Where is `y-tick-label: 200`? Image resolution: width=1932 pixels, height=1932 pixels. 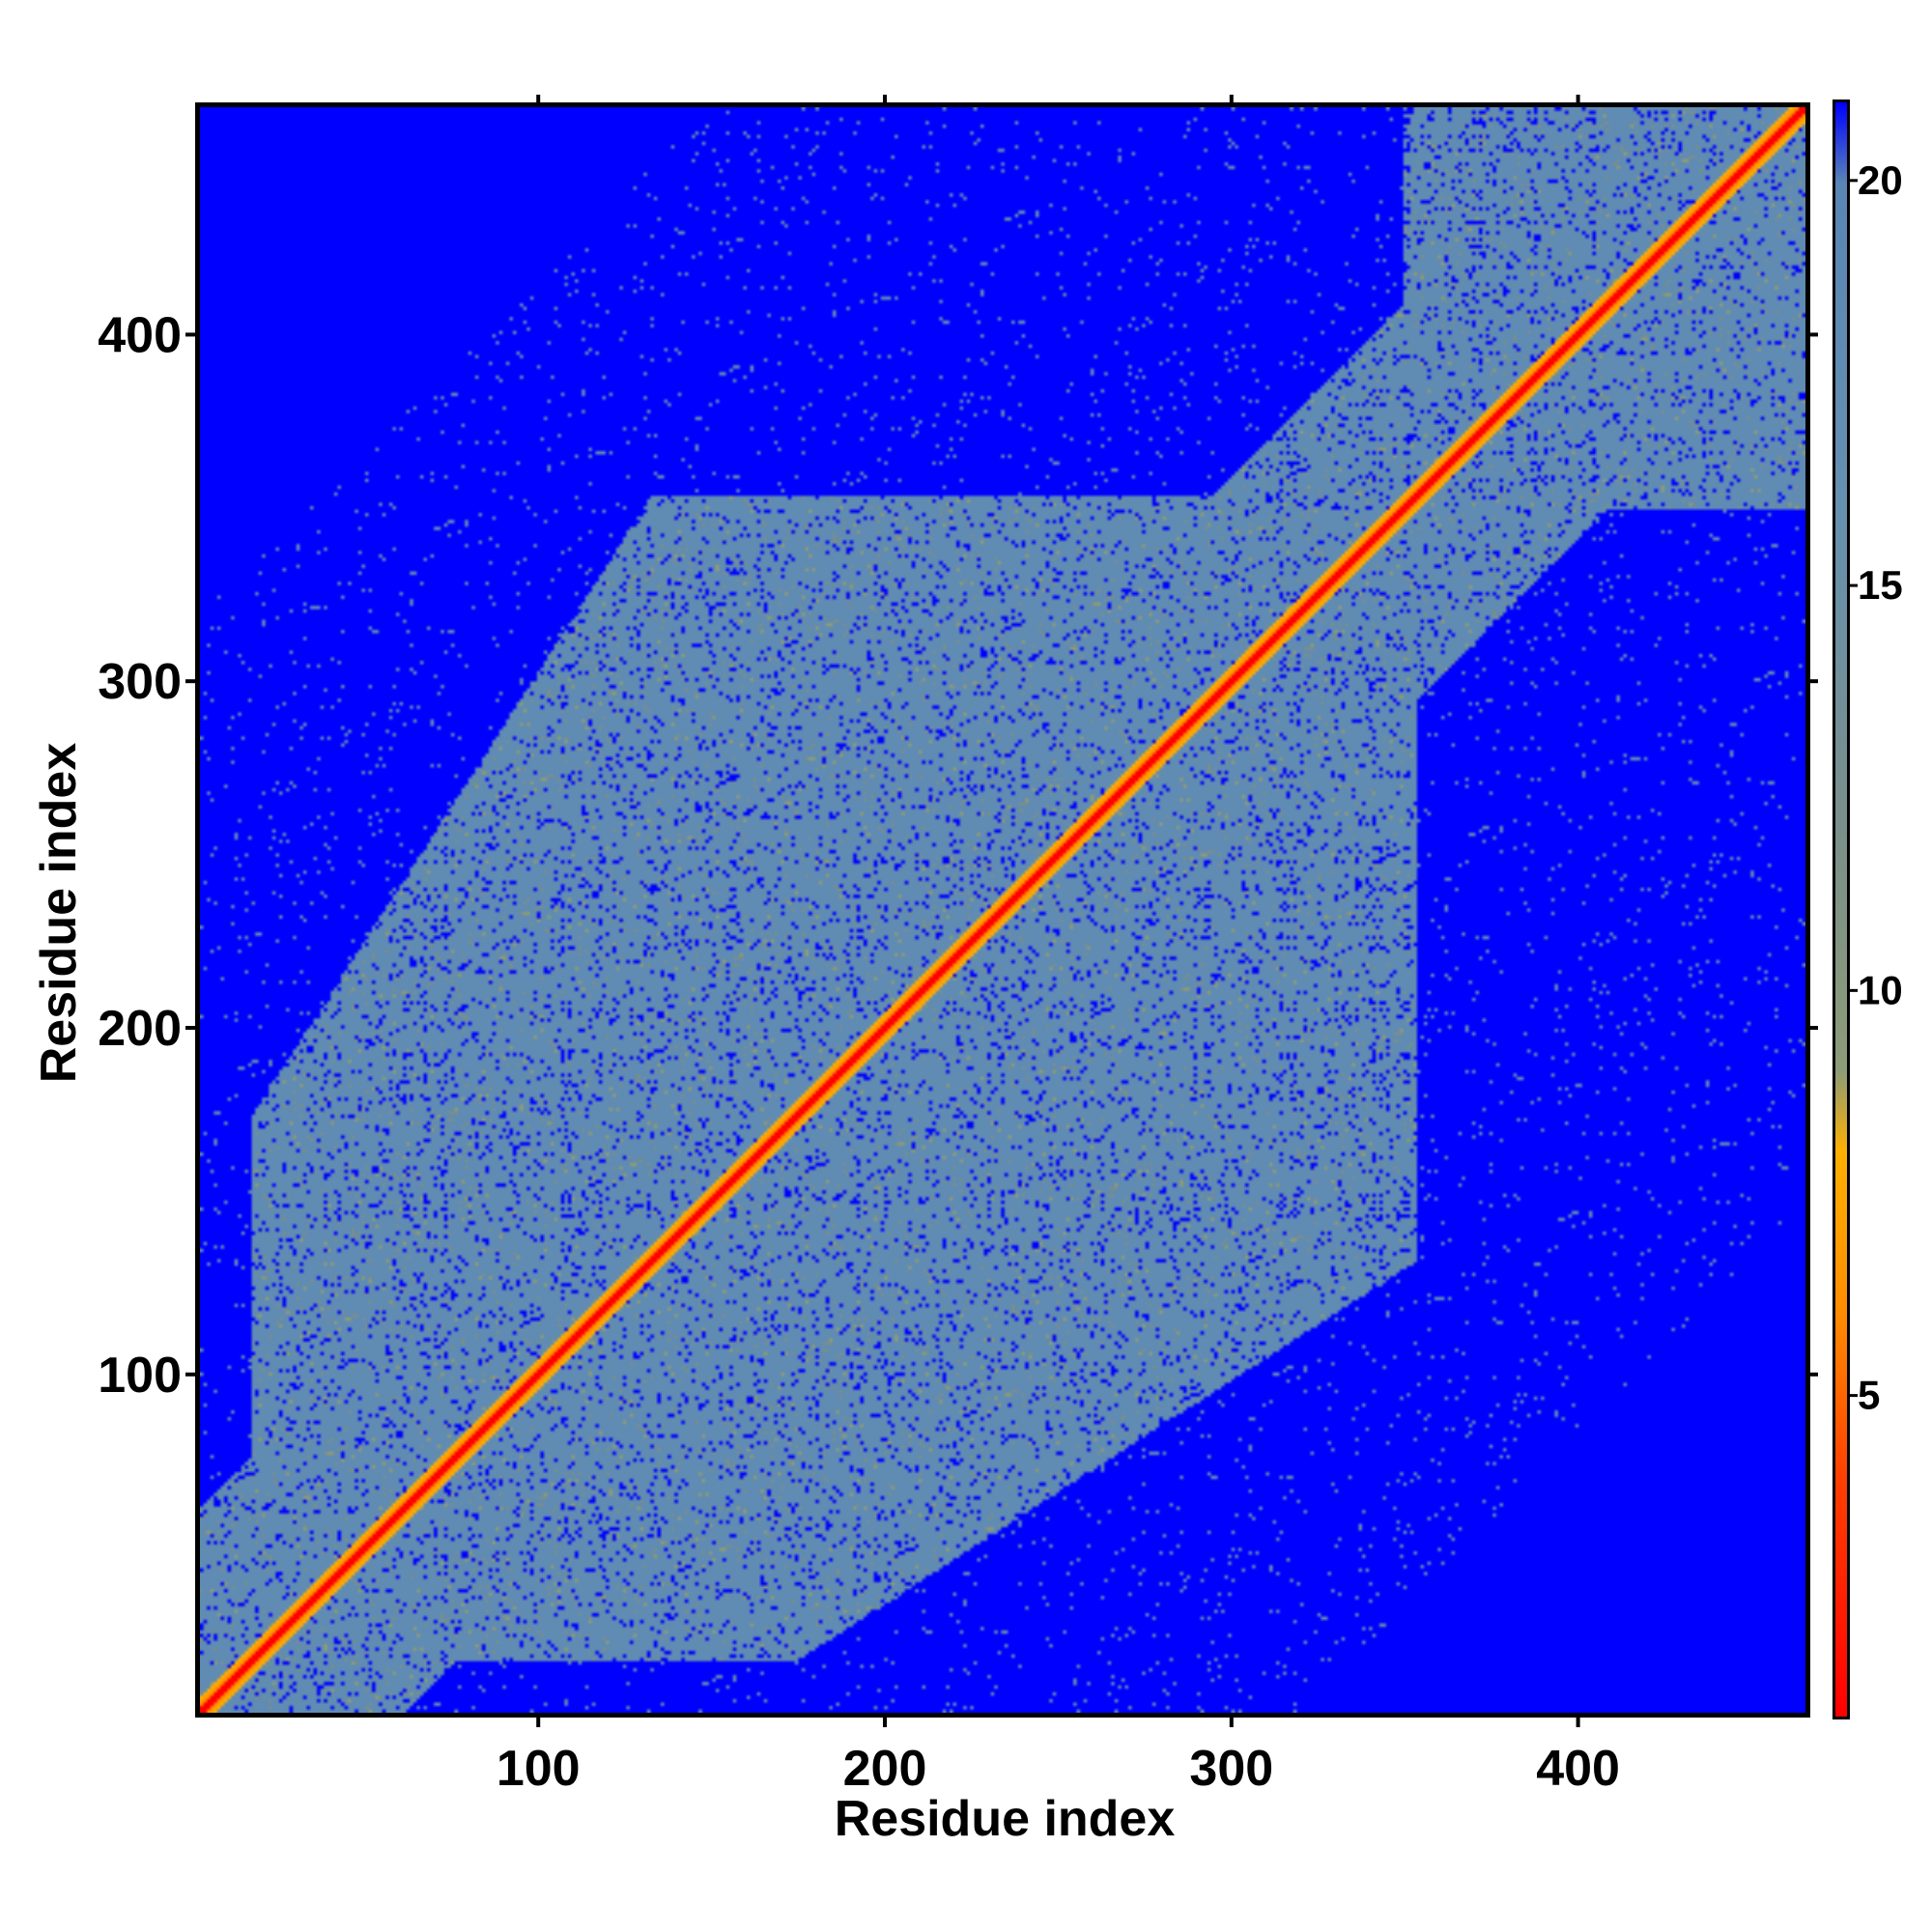 y-tick-label: 200 is located at coordinates (140, 1029).